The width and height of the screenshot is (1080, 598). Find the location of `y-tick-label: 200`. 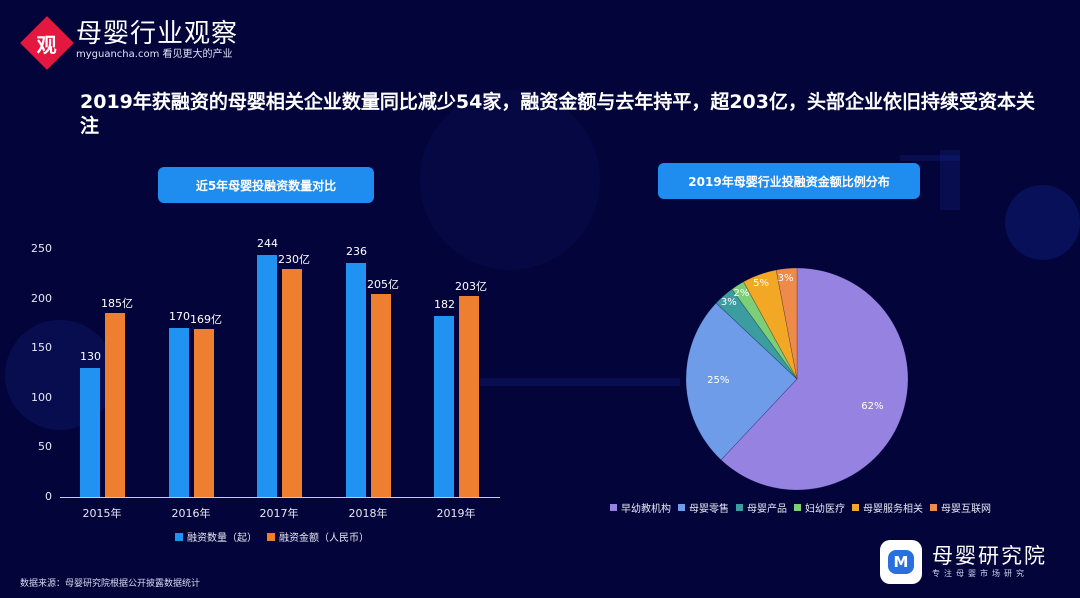

y-tick-label: 200 is located at coordinates (41, 298).